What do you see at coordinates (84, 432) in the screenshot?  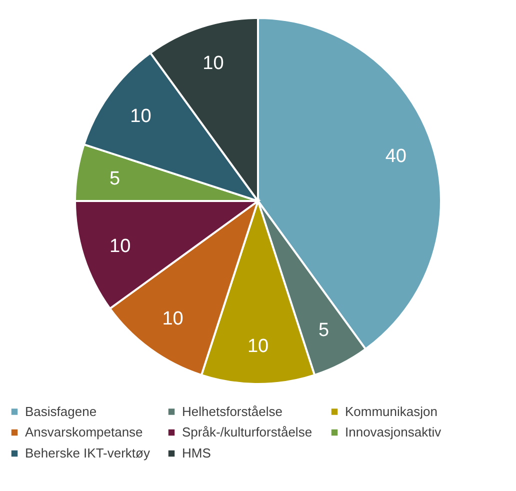 I see `legend-label: Ansvarskompetanse` at bounding box center [84, 432].